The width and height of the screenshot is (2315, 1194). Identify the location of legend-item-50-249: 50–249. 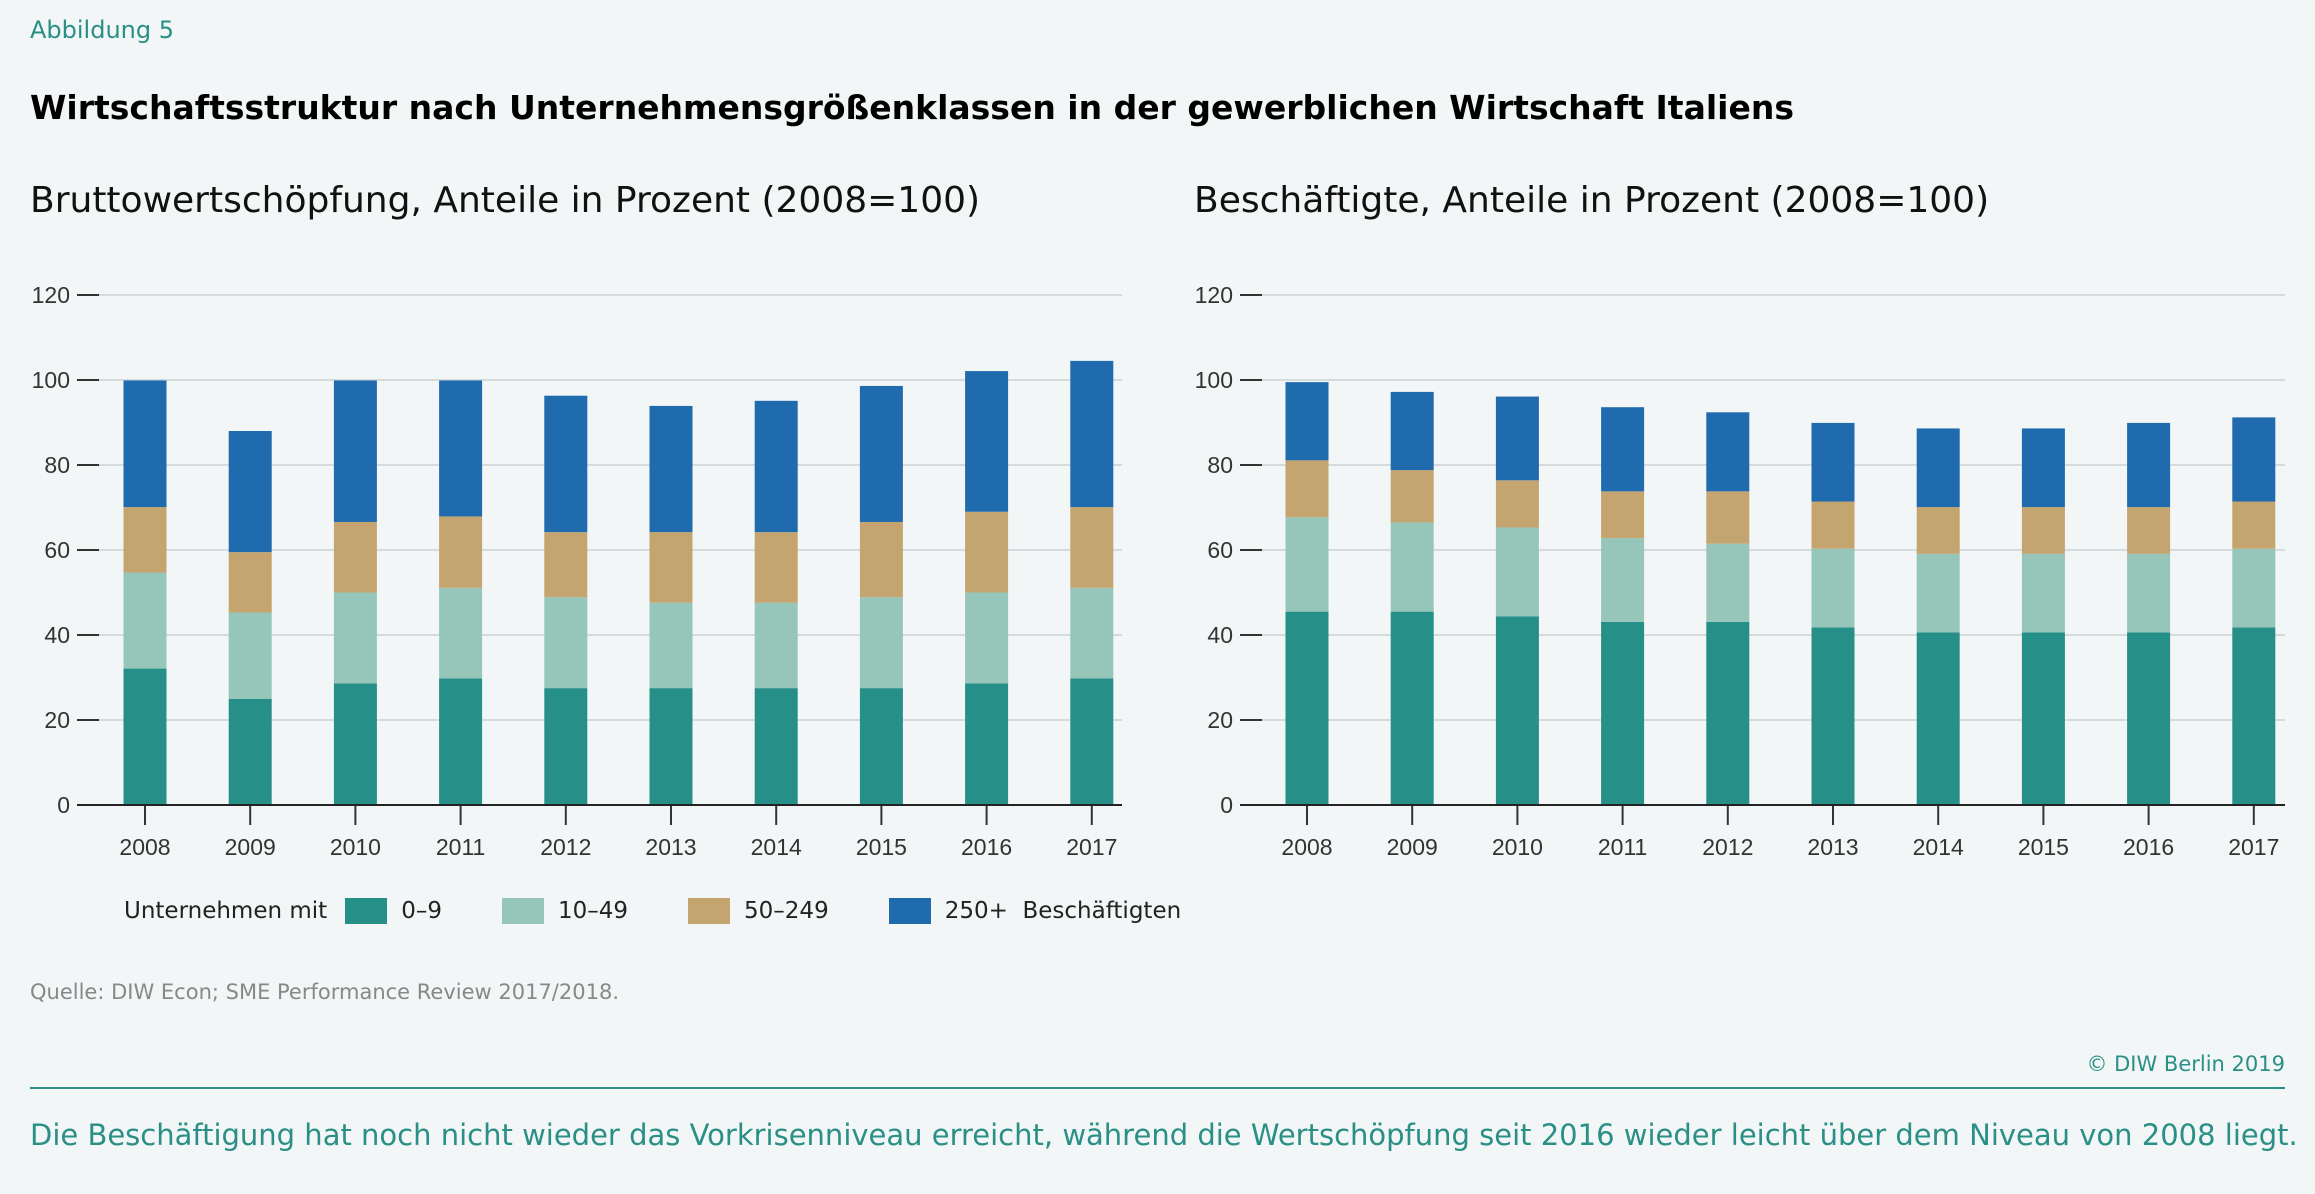
(758, 911).